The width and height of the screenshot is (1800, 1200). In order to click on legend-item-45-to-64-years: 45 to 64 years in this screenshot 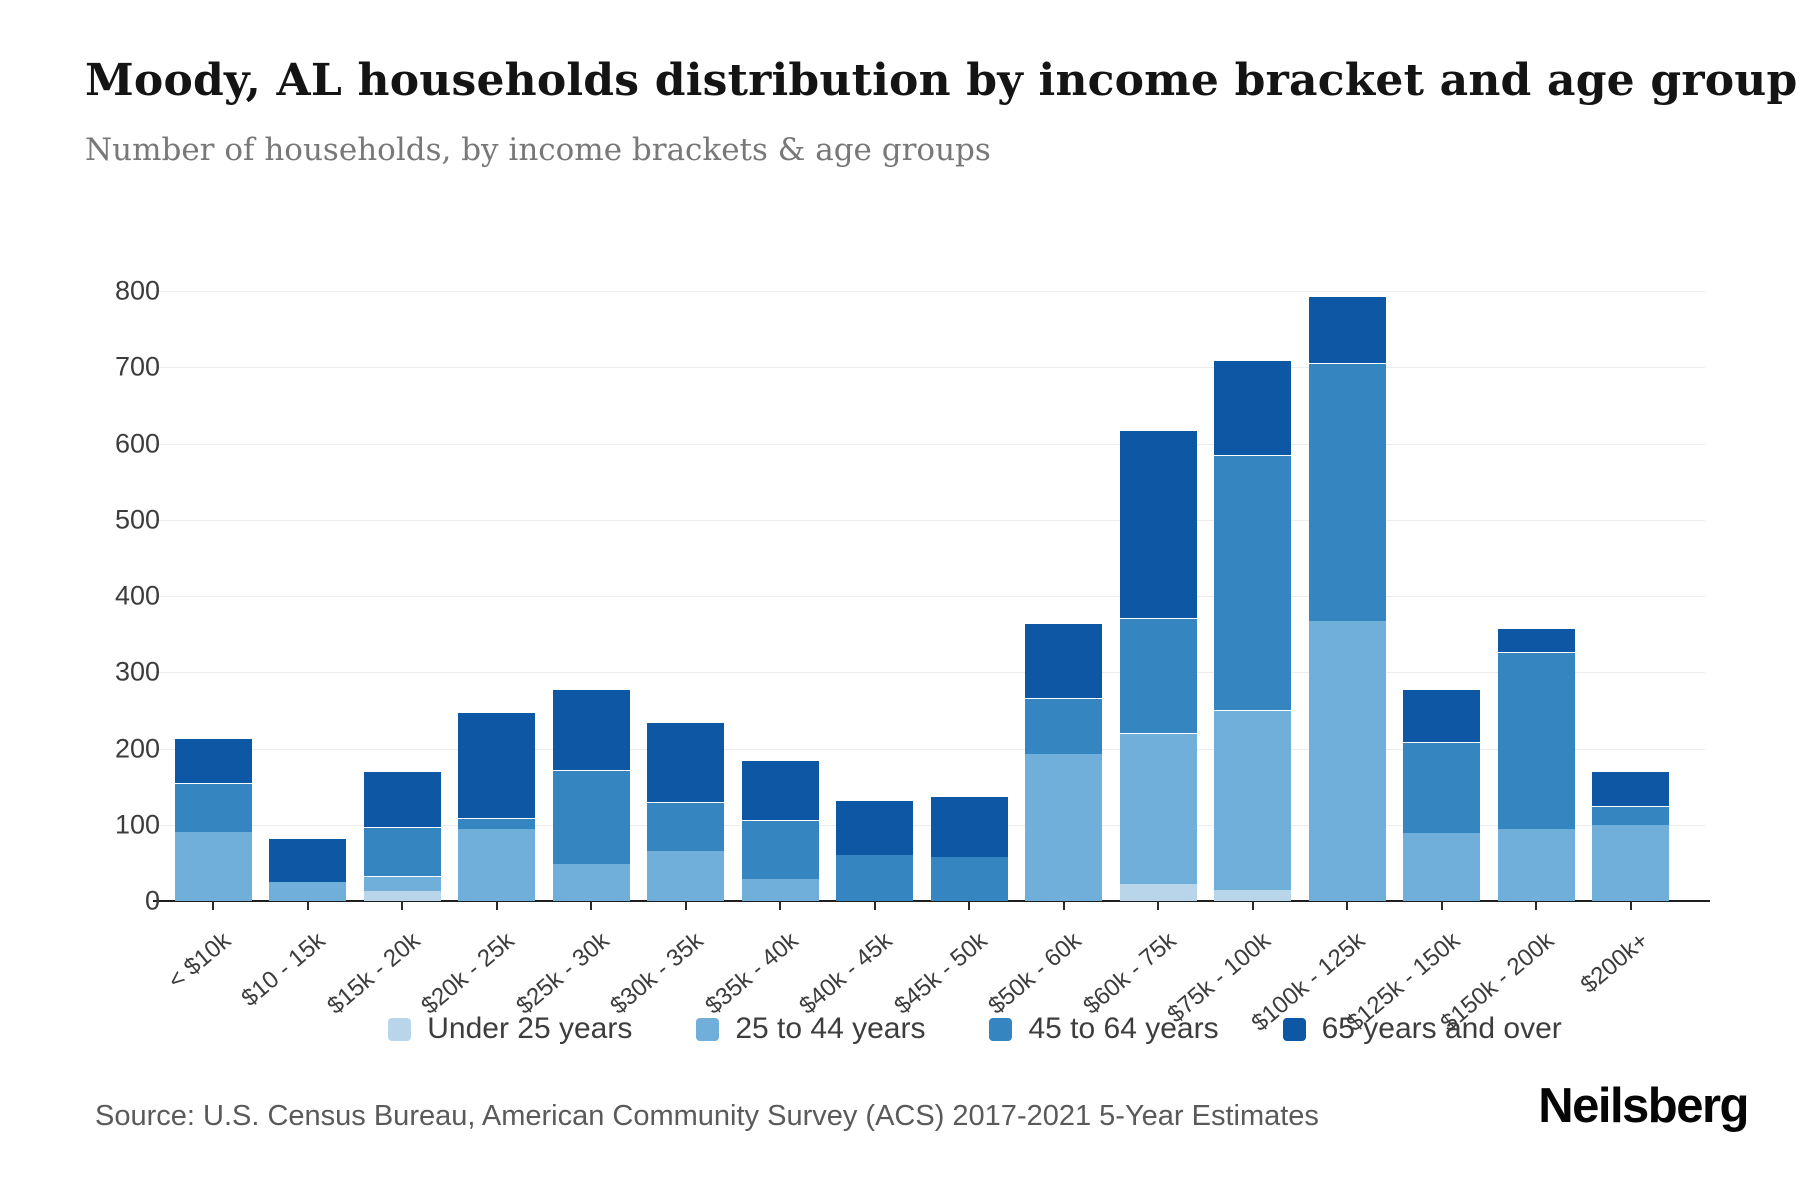, I will do `click(1104, 1029)`.